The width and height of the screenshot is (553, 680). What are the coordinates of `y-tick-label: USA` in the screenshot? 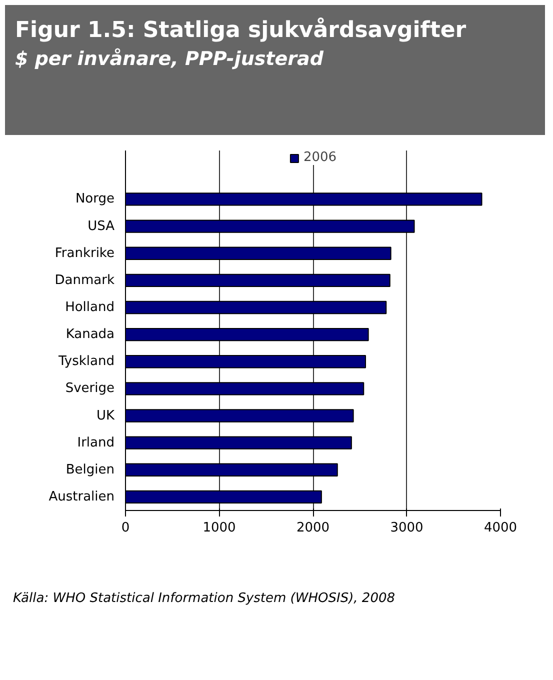 It's located at (101, 226).